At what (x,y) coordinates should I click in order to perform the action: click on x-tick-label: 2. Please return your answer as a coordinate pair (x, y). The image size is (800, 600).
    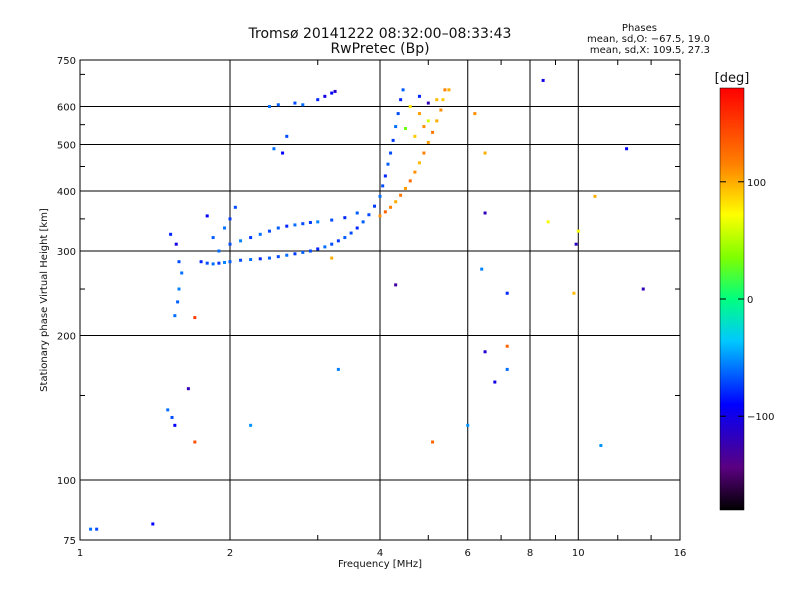
    Looking at the image, I should click on (230, 553).